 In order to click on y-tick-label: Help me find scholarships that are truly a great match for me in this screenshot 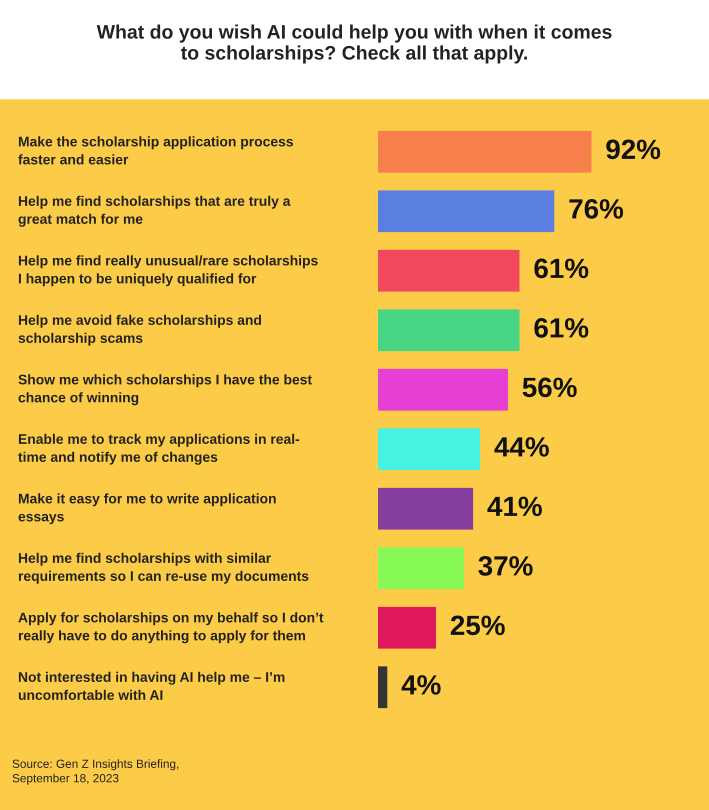, I will do `click(154, 211)`.